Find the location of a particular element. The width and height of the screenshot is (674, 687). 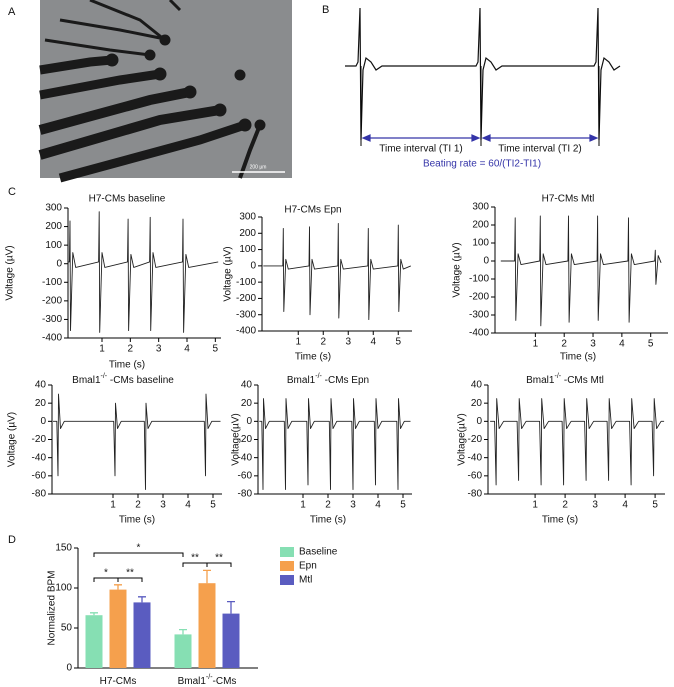

panel-label: C is located at coordinates (12, 192).